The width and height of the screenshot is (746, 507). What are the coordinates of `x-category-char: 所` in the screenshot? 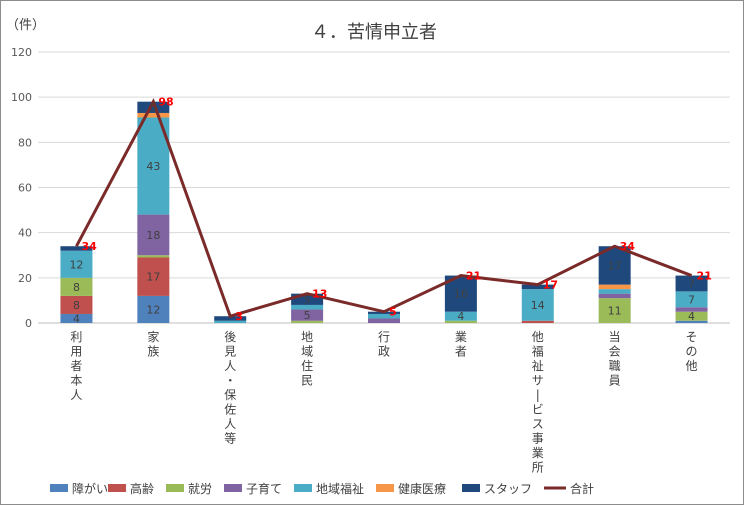 It's located at (538, 468).